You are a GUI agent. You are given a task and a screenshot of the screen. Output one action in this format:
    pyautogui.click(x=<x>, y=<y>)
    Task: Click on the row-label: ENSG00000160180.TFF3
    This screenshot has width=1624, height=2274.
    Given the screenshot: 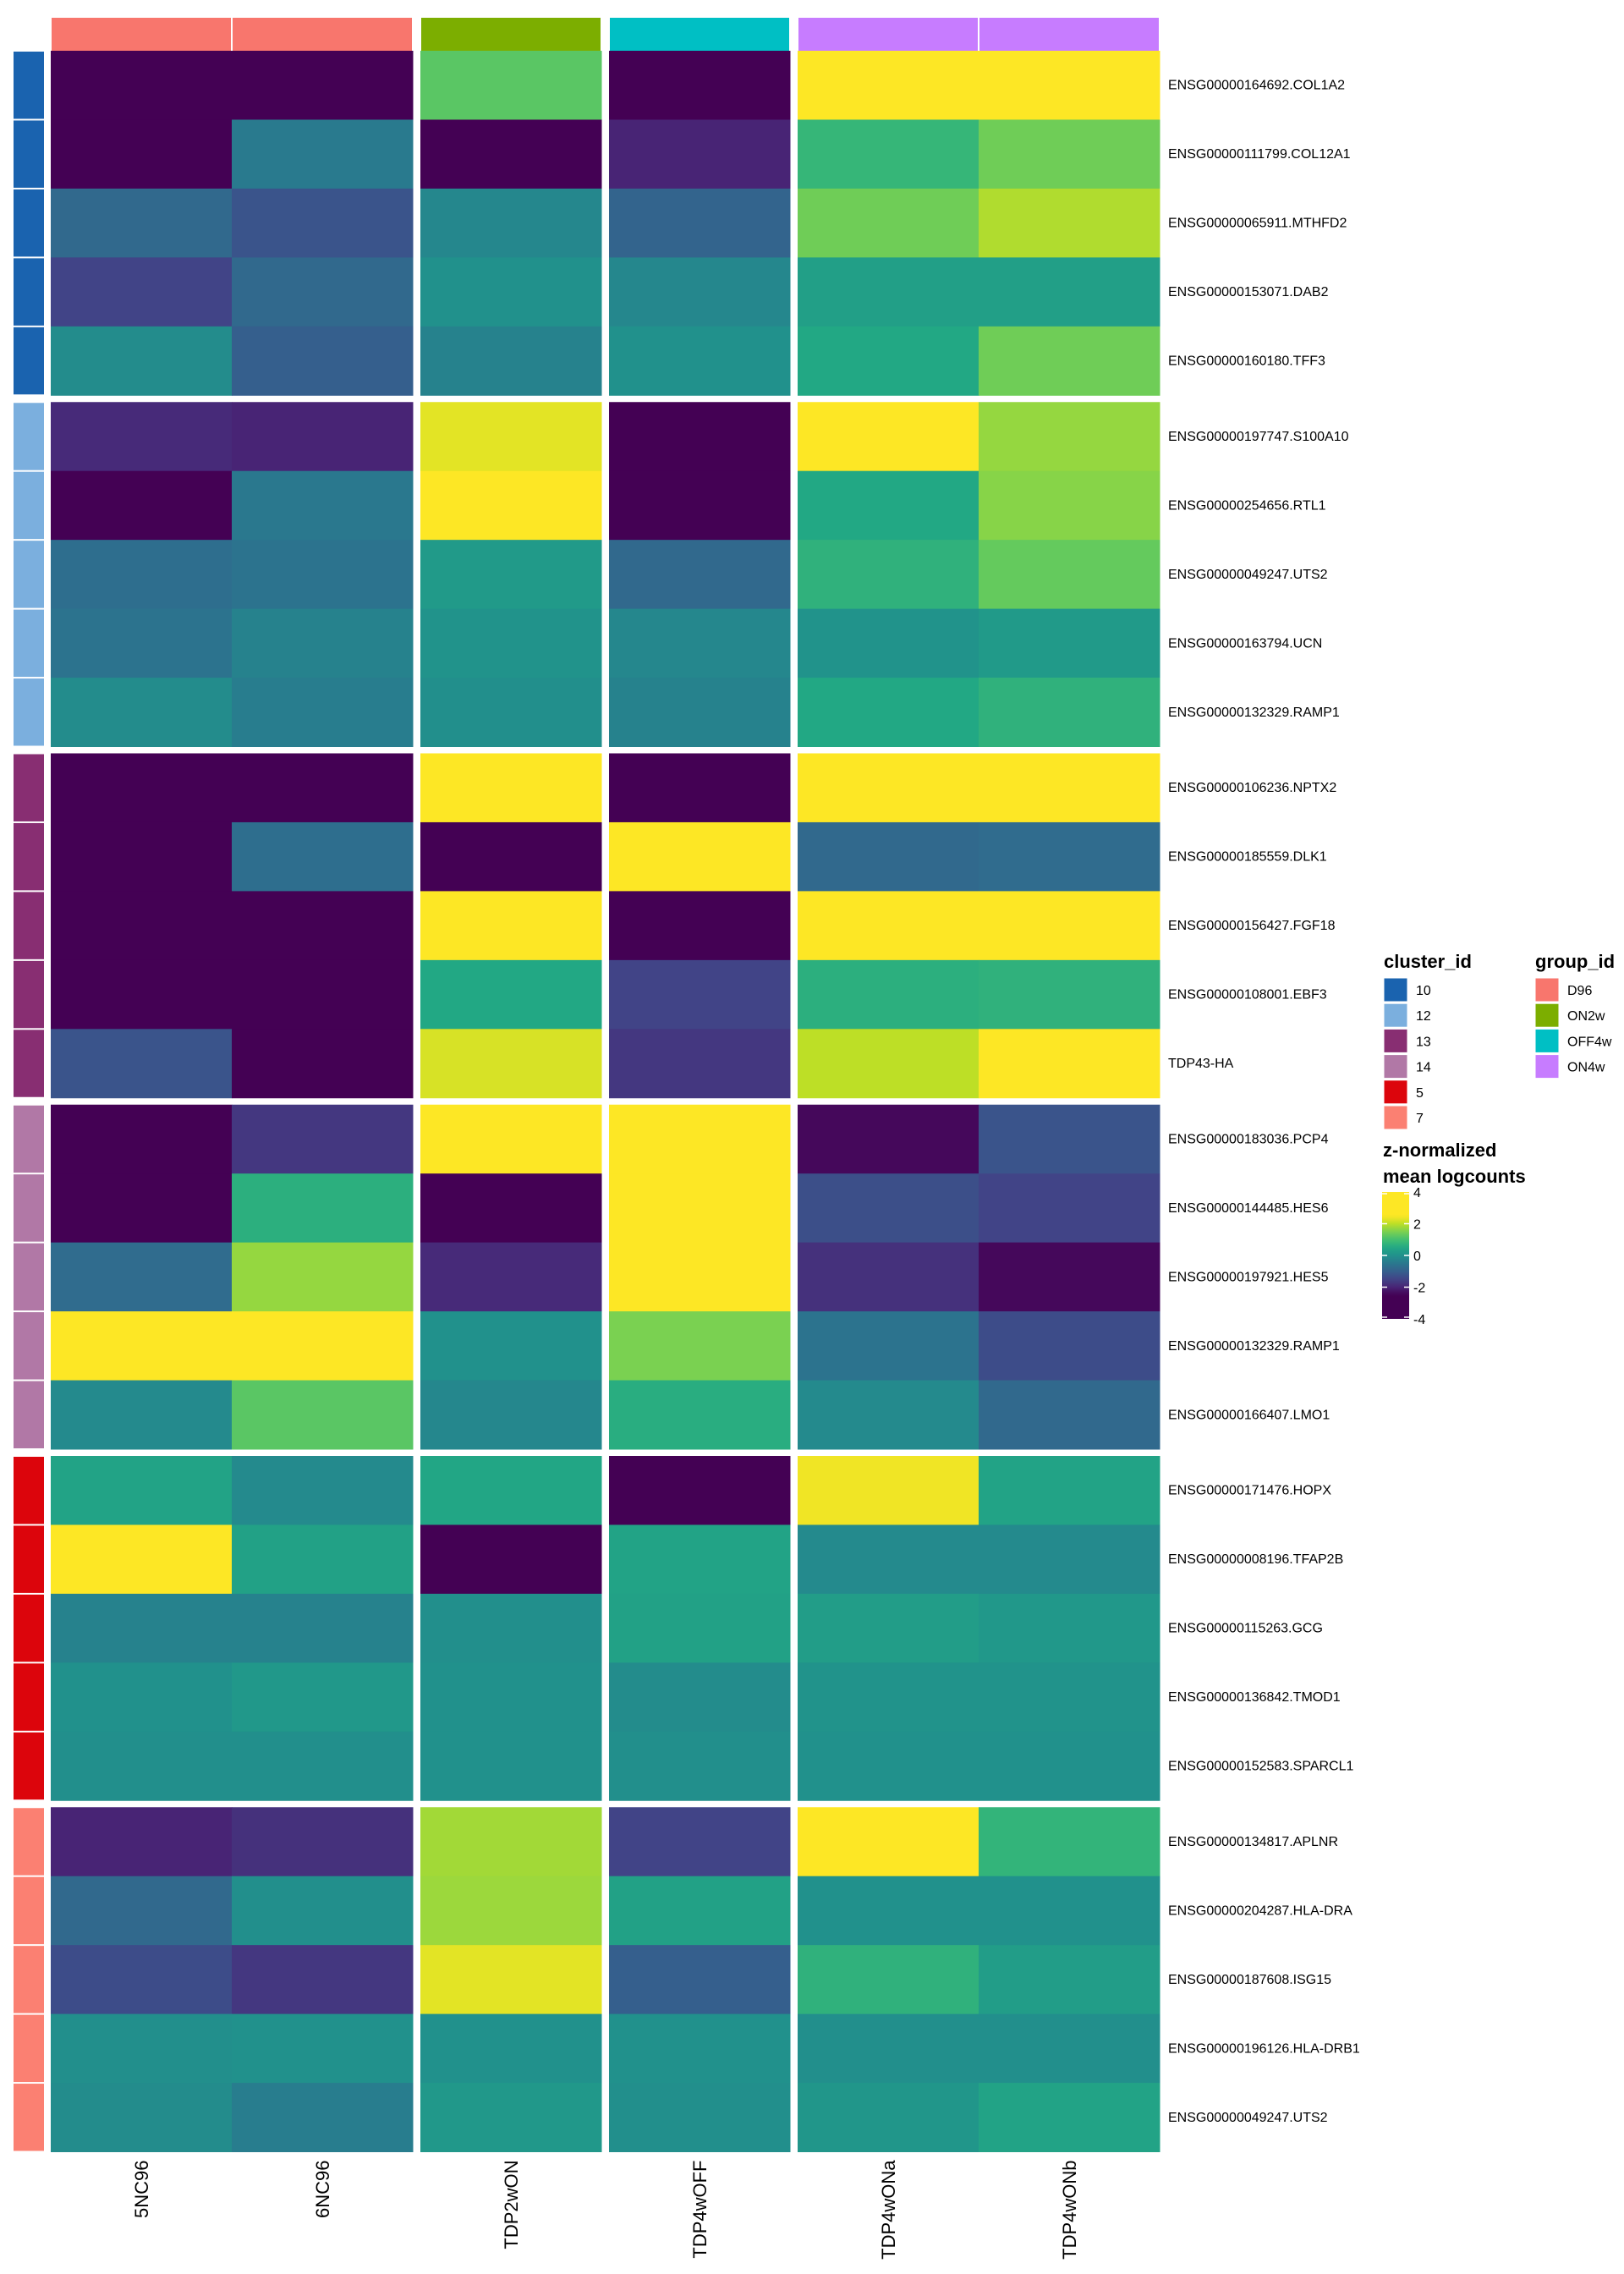 What is the action you would take?
    pyautogui.click(x=1246, y=361)
    